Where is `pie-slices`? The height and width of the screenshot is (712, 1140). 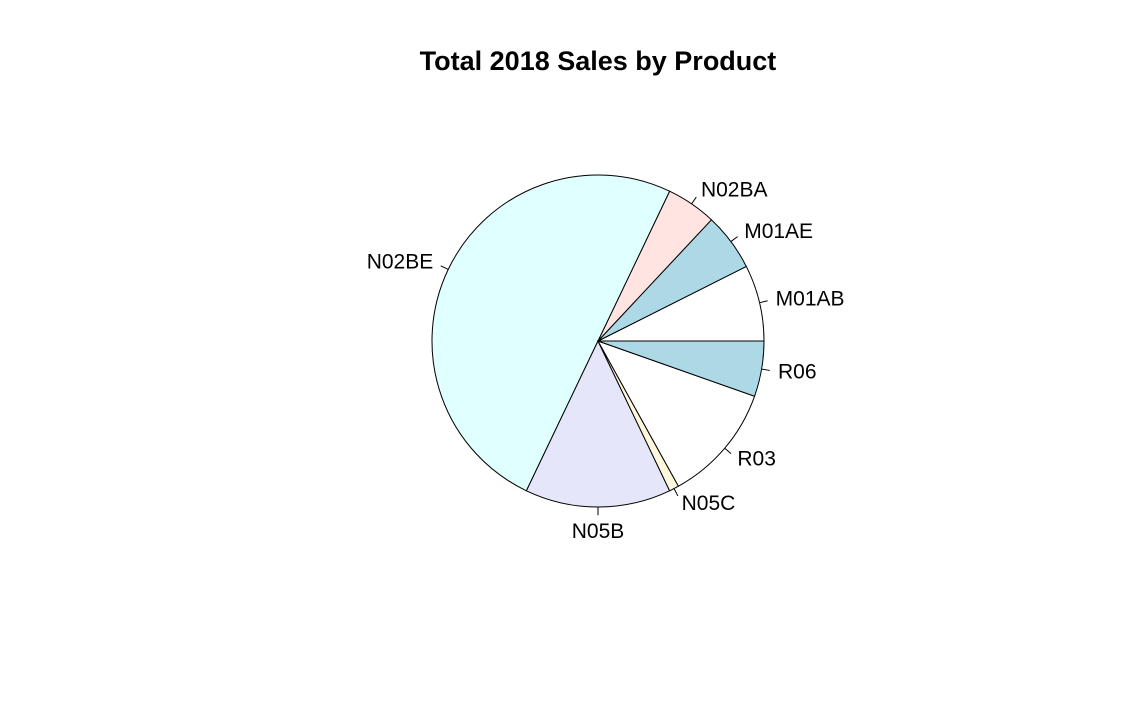
pie-slices is located at coordinates (598, 341).